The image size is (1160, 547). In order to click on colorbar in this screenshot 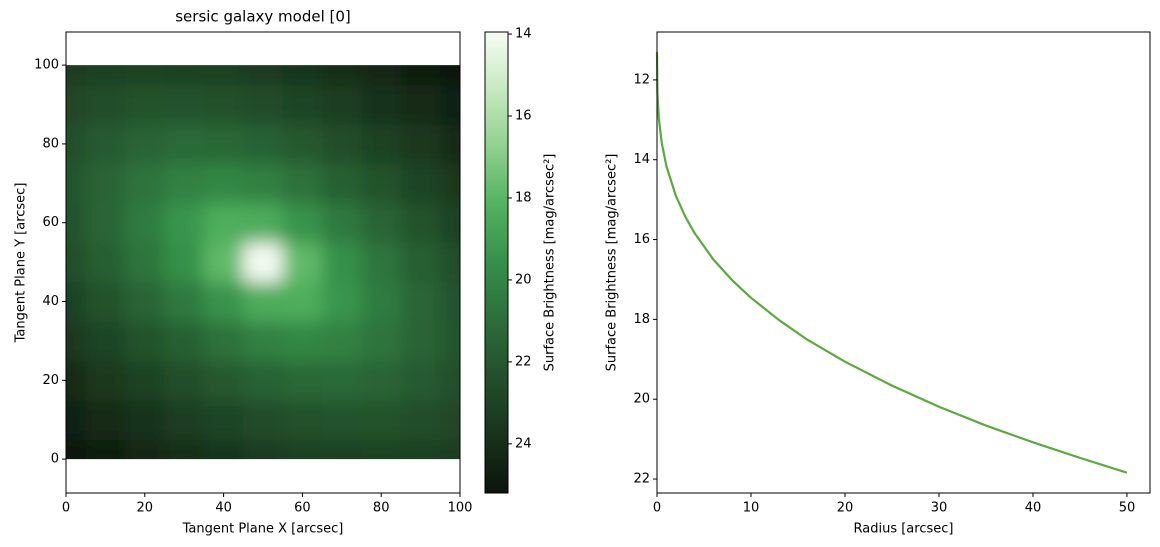, I will do `click(496, 262)`.